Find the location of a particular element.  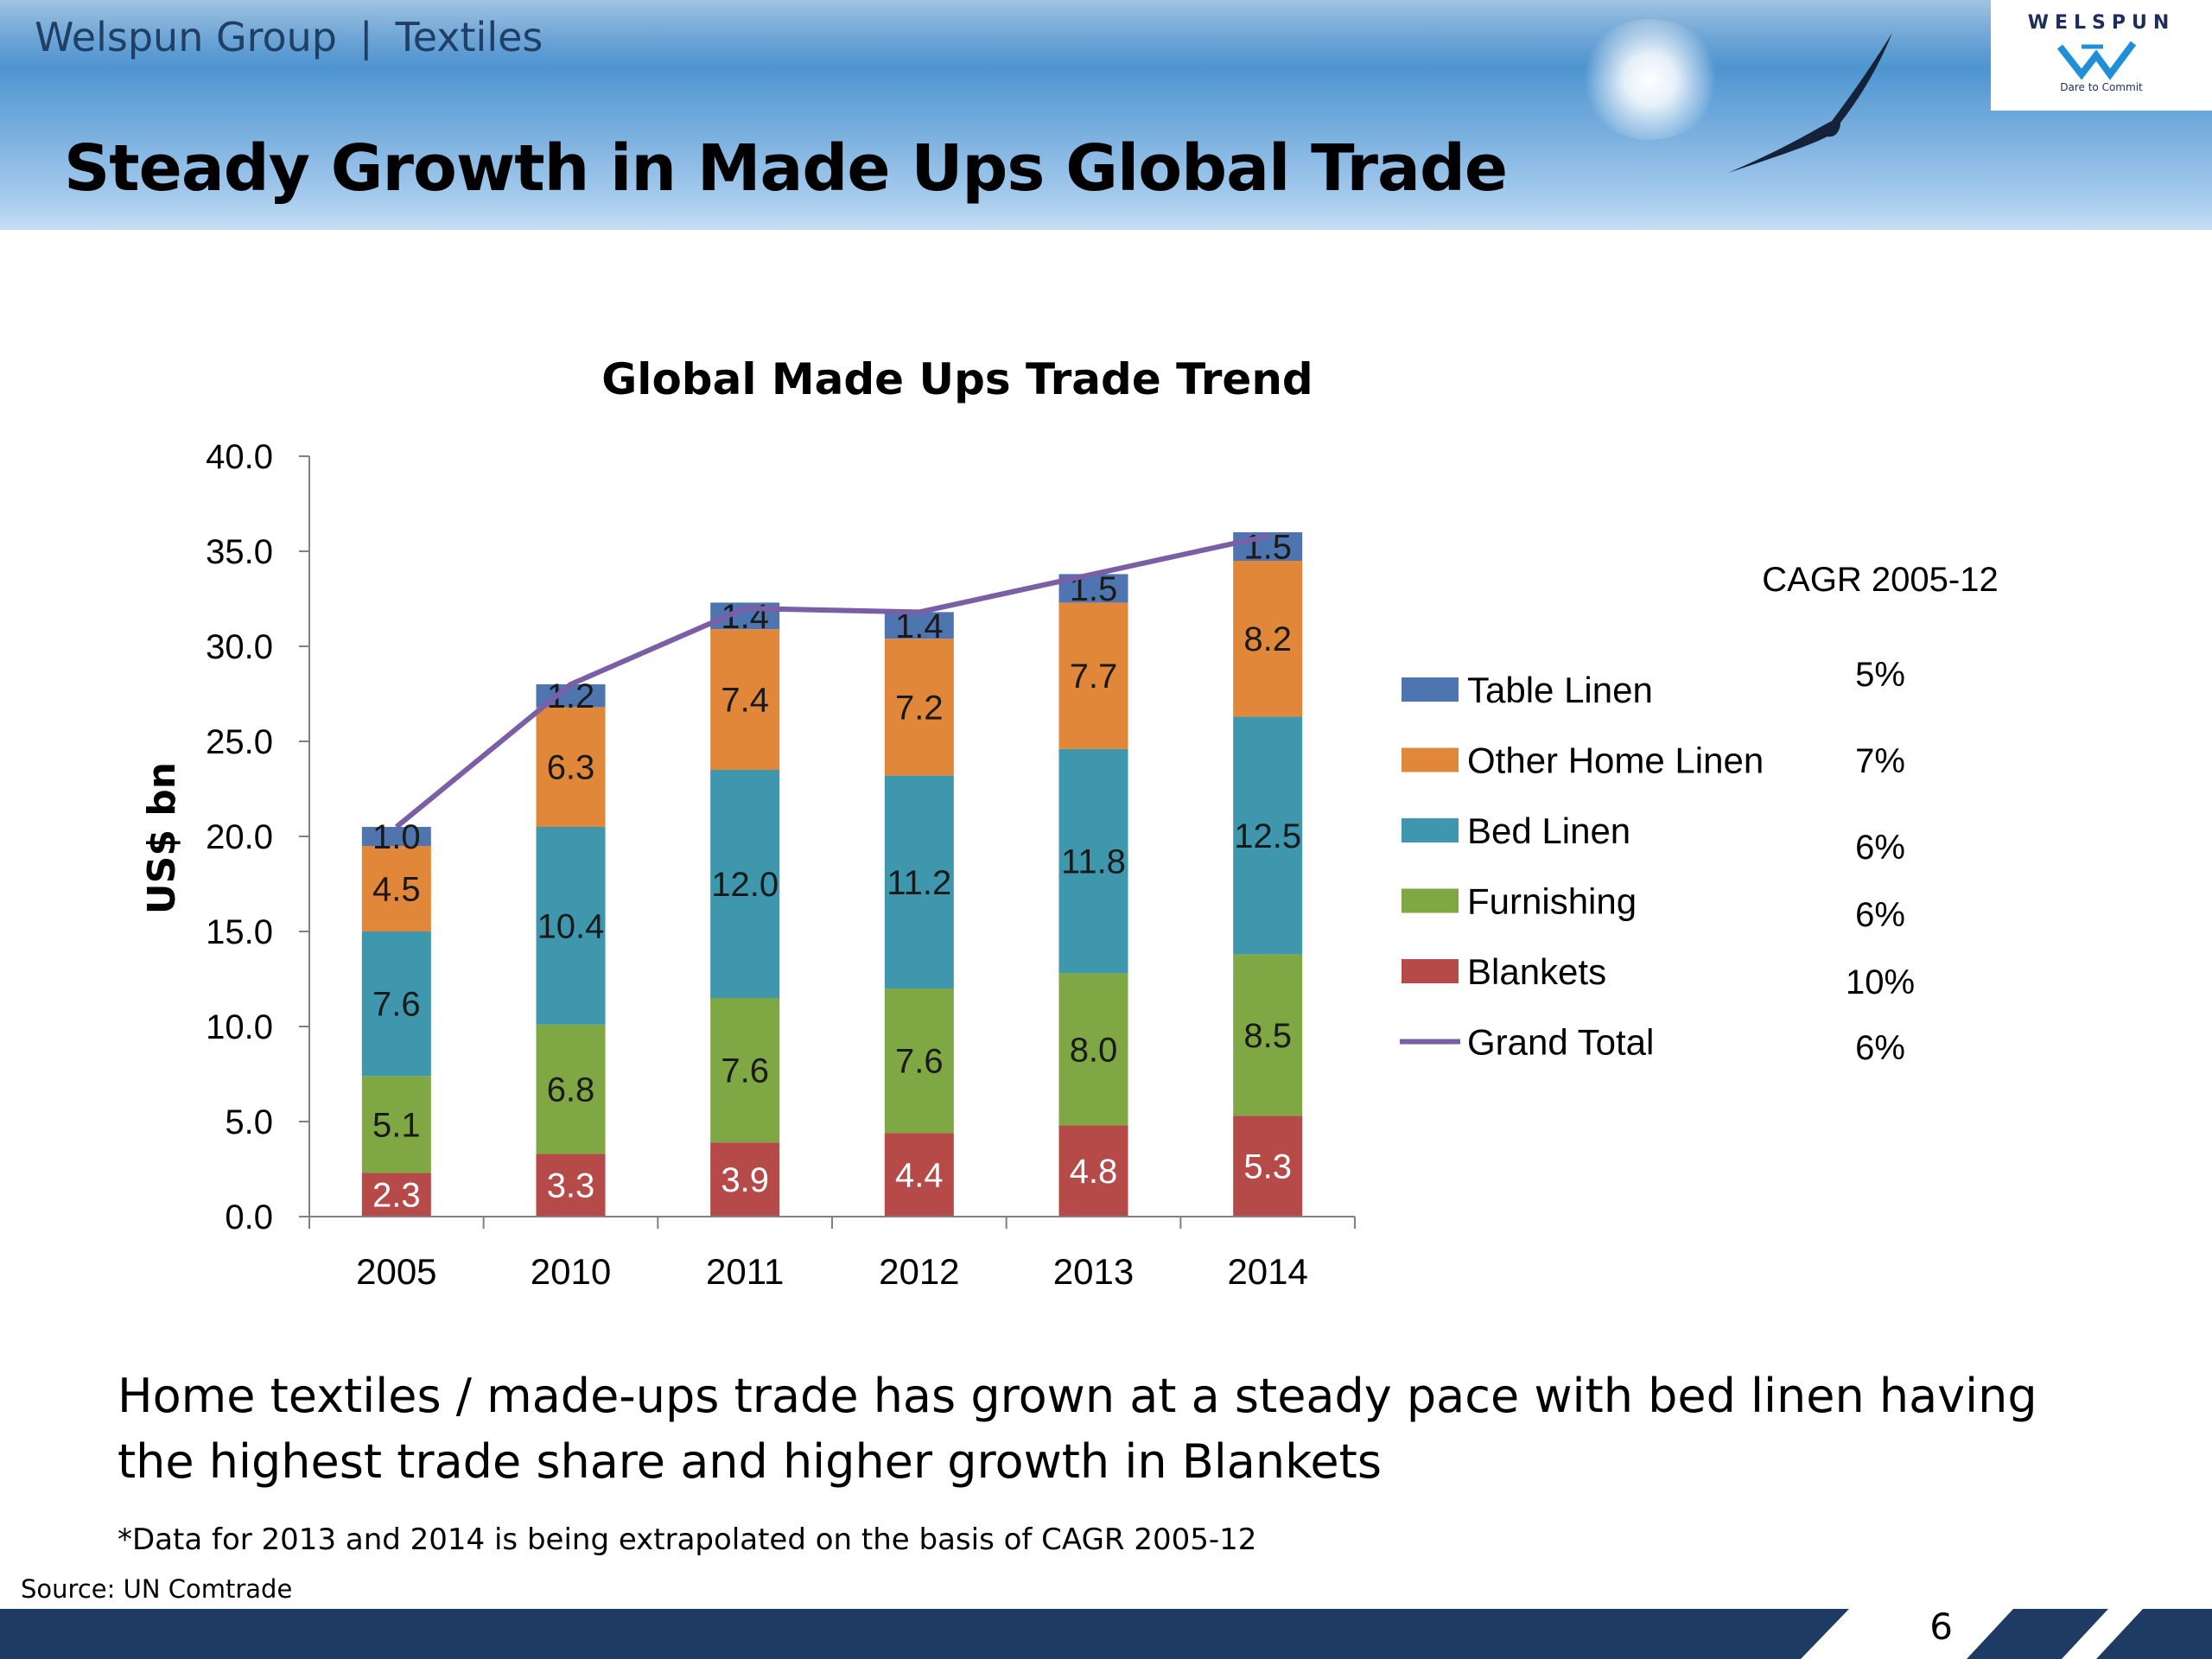

bar-value-label: 7.2 is located at coordinates (919, 708).